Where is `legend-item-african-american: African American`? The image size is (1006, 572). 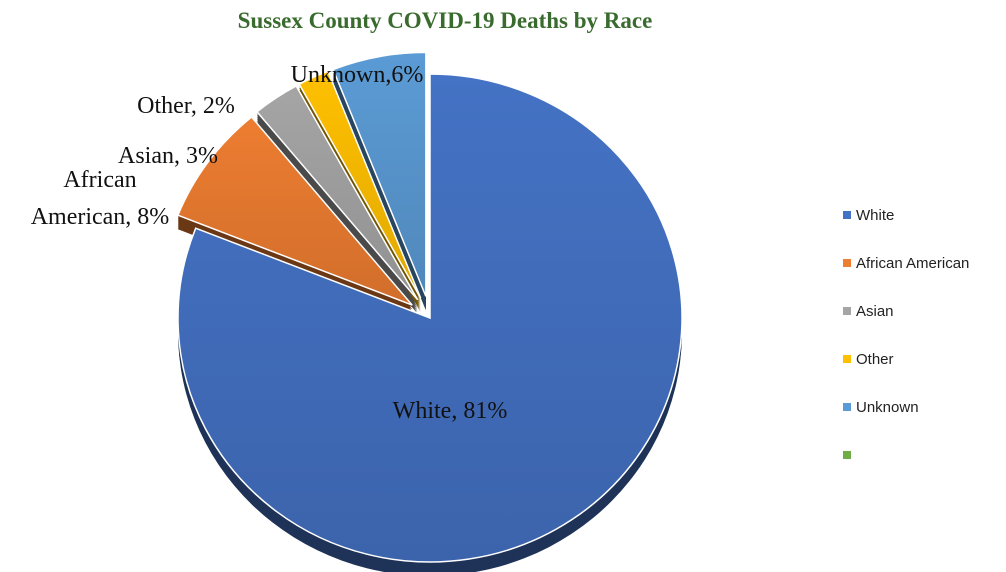 legend-item-african-american: African American is located at coordinates (924, 263).